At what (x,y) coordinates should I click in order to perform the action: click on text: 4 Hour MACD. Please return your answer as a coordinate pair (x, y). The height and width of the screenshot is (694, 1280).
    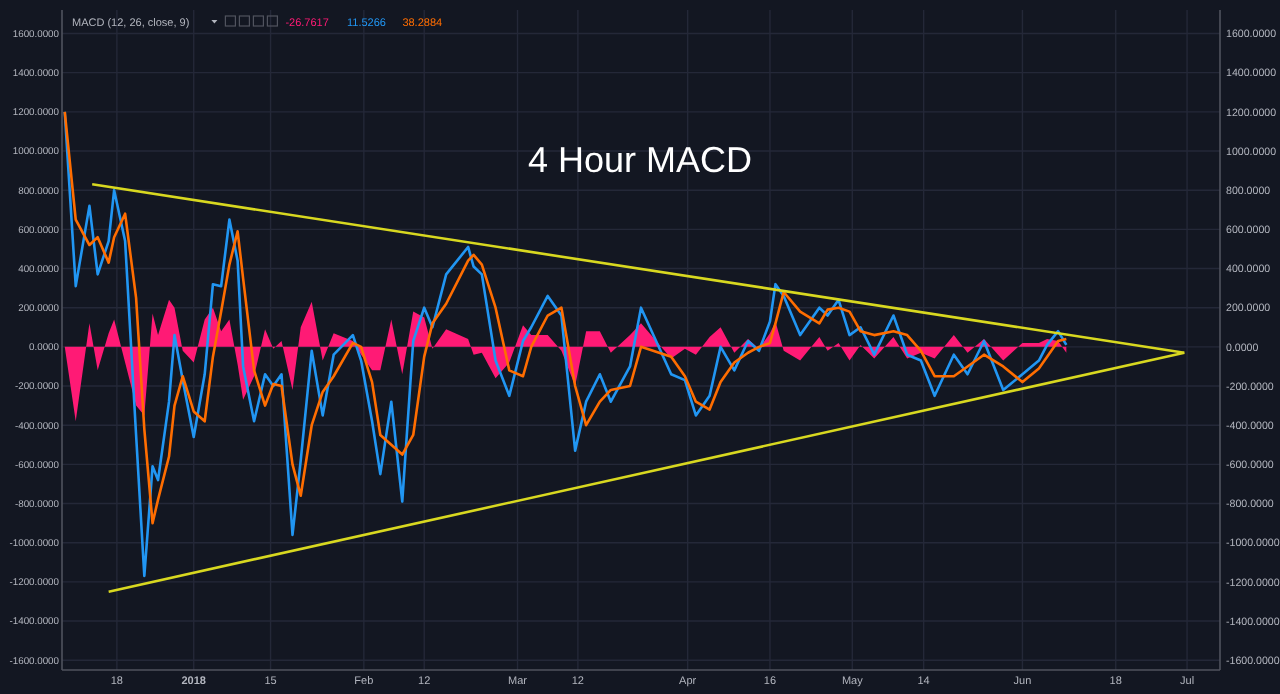
    Looking at the image, I should click on (640, 160).